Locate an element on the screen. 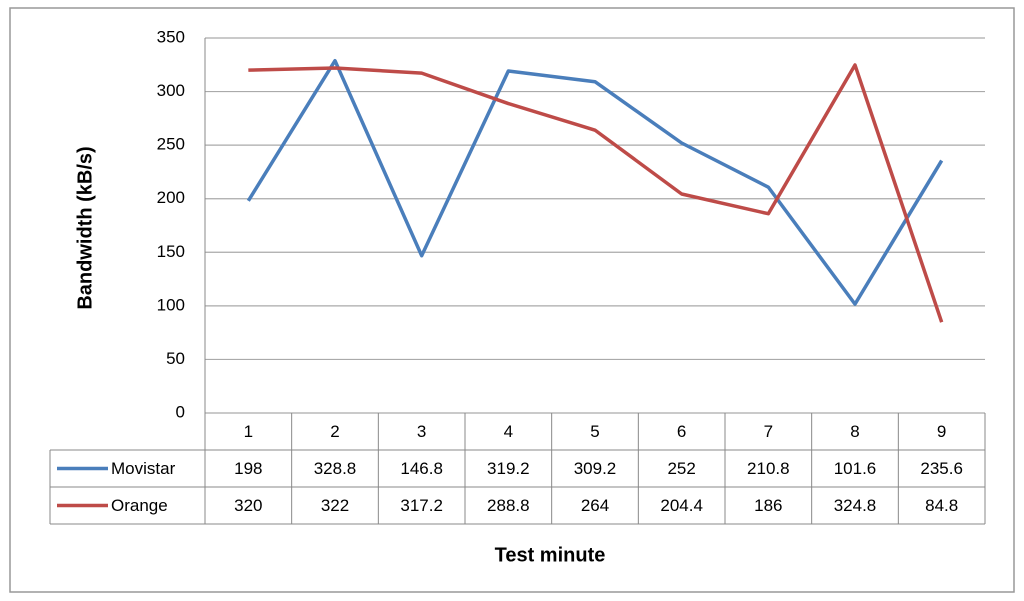 The height and width of the screenshot is (601, 1024). y-tick-label: 50 is located at coordinates (175, 358).